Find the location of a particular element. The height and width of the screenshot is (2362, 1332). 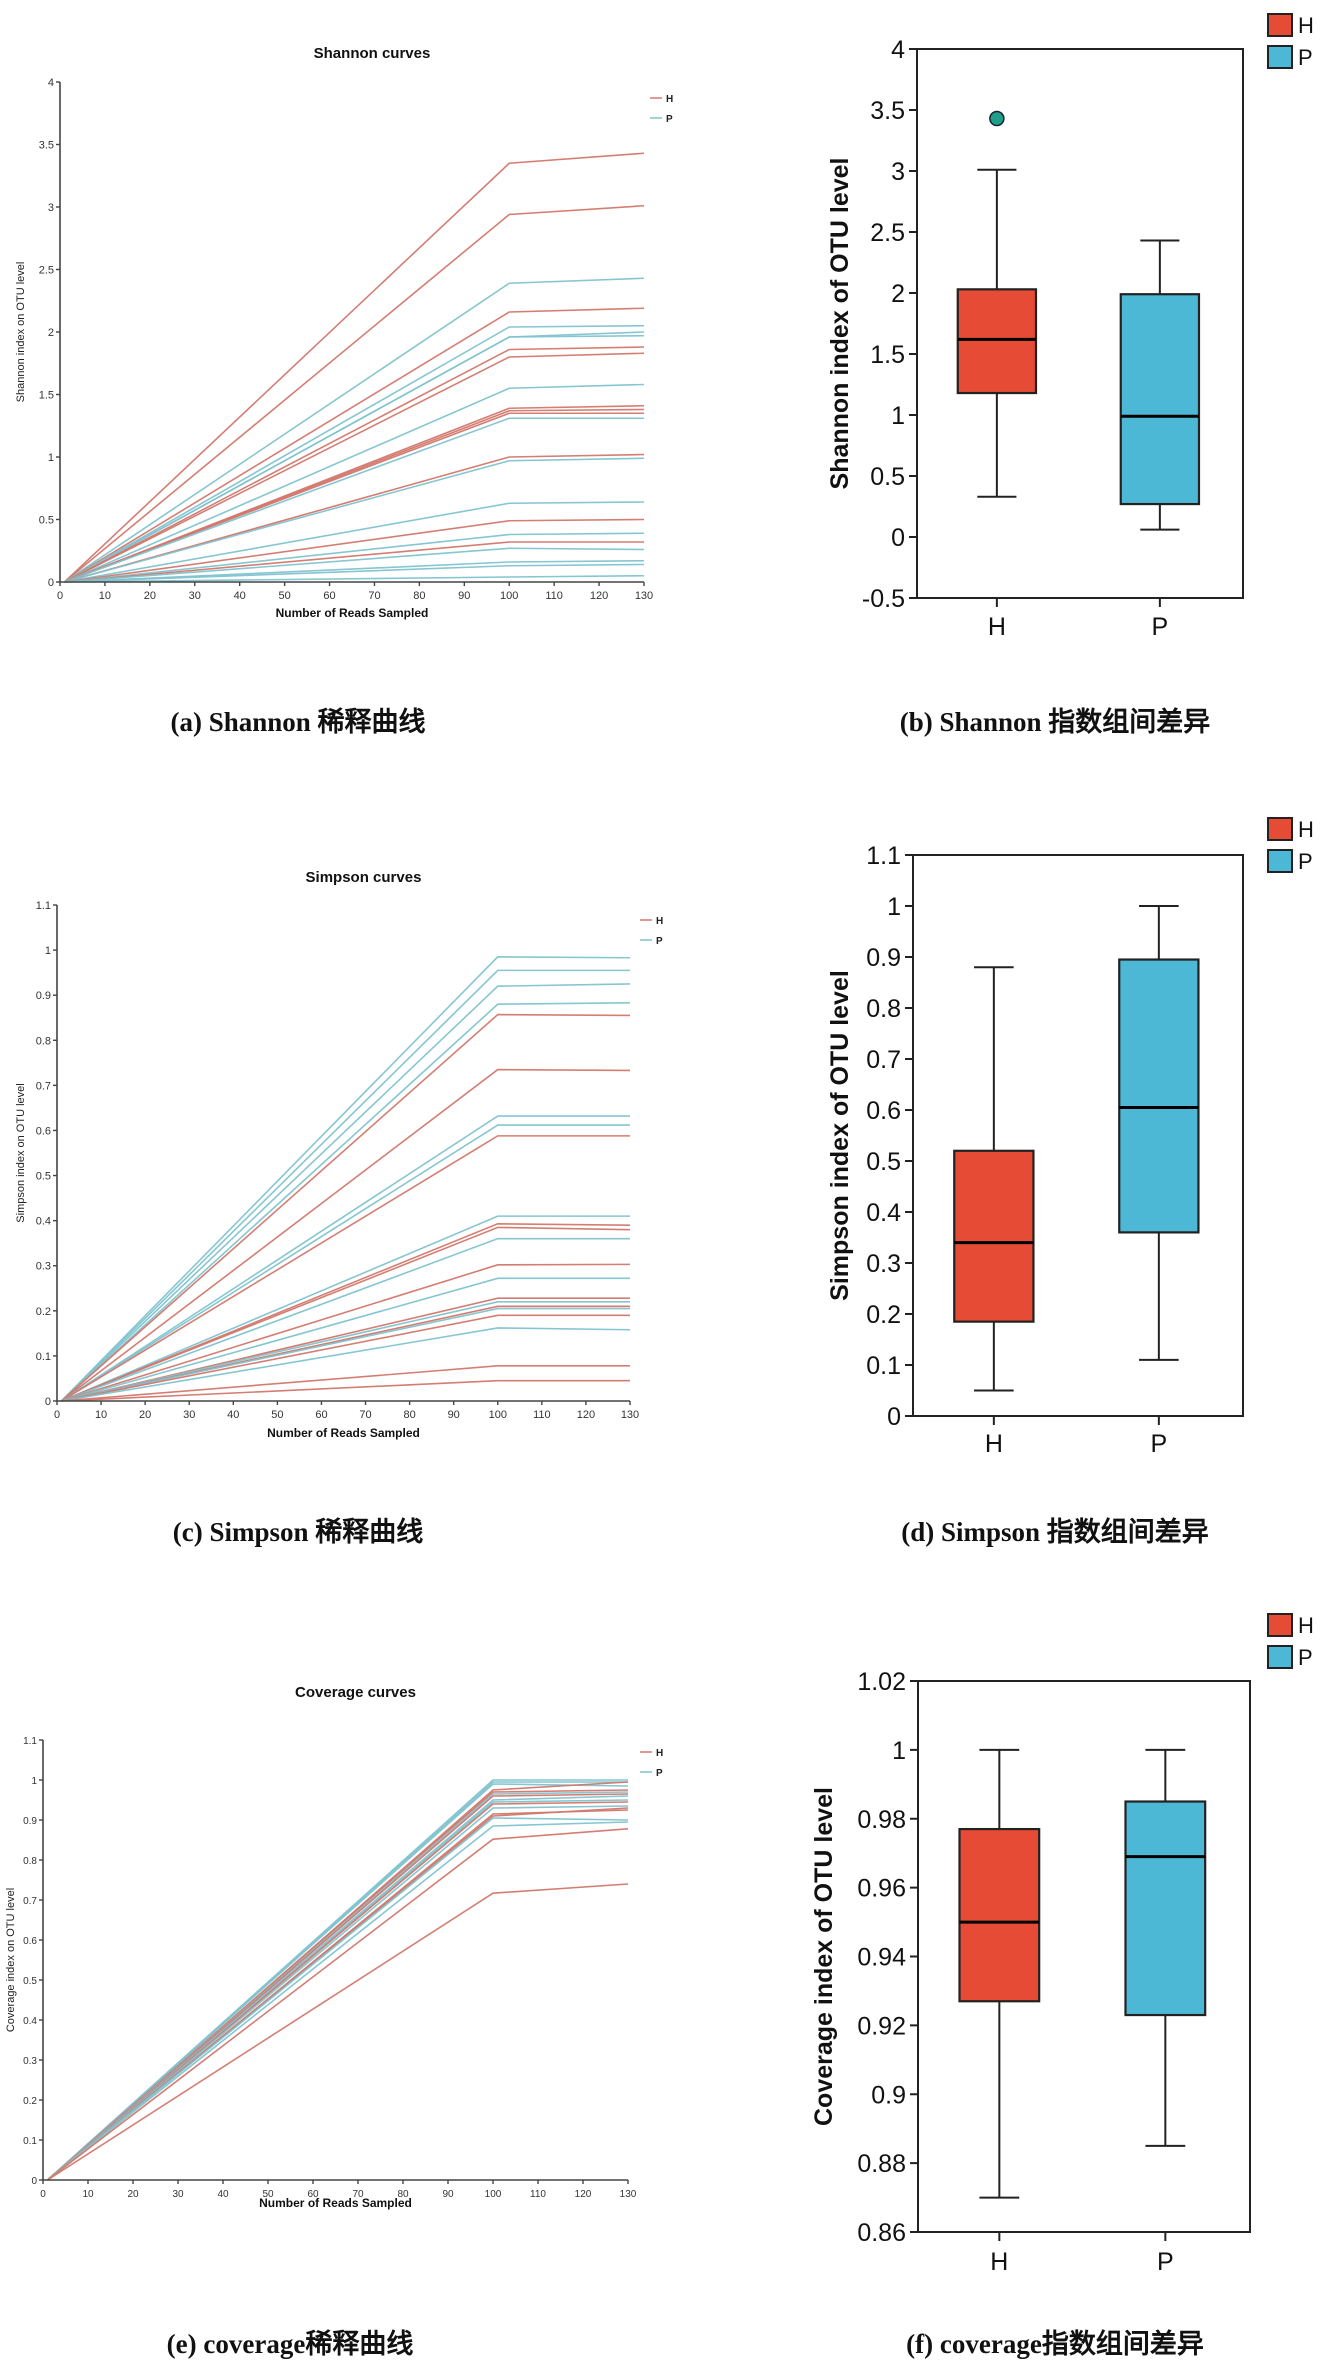

x-tick-label: 80 is located at coordinates (409, 1415).